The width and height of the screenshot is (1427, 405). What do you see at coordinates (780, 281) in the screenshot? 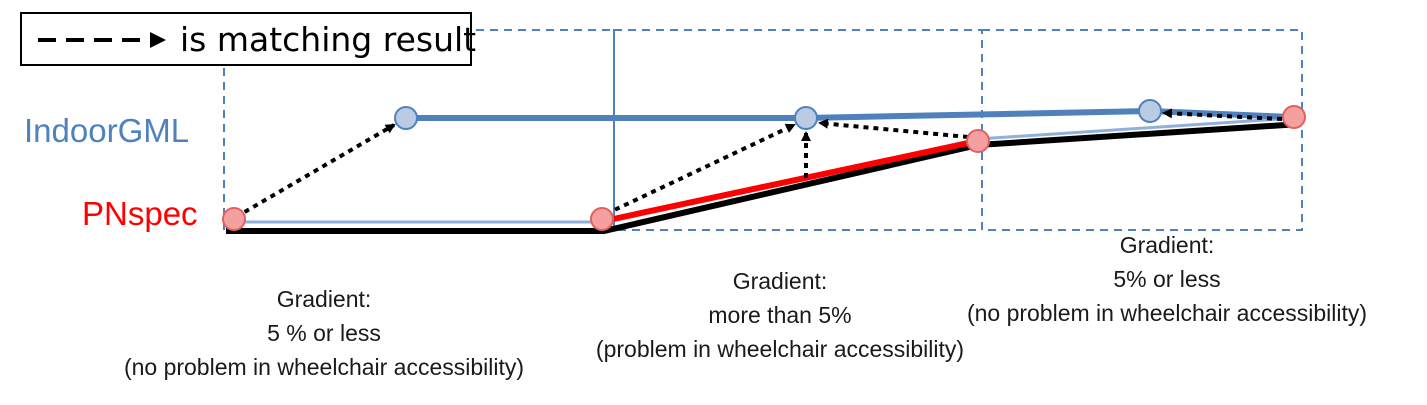
I see `segment-caption-2-title: Gradient:` at bounding box center [780, 281].